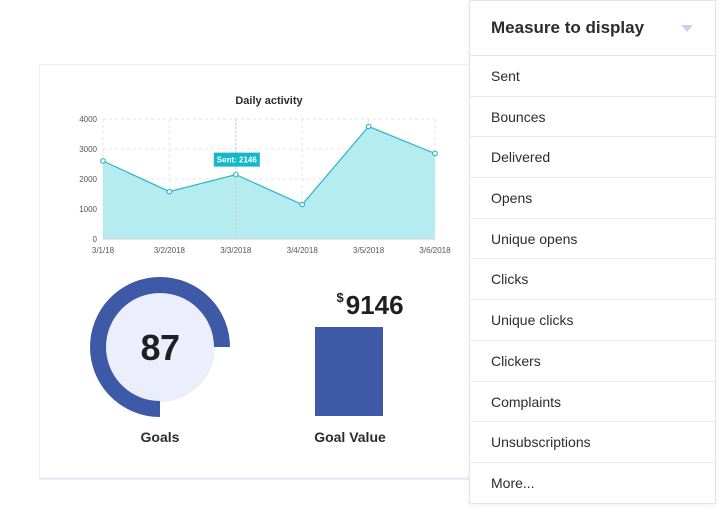  I want to click on gauge-inner, so click(160, 347).